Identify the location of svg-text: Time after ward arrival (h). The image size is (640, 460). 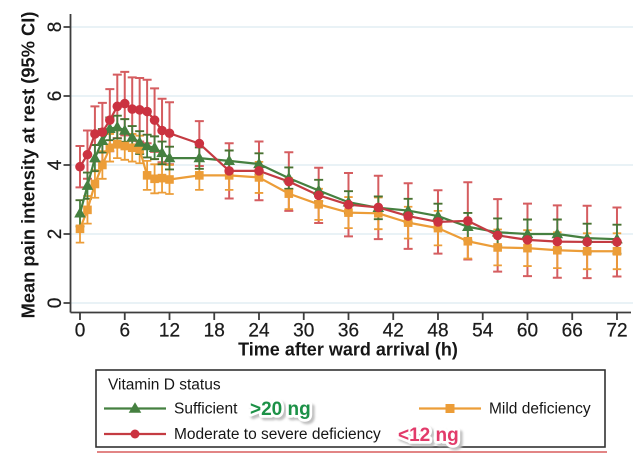
(348, 350).